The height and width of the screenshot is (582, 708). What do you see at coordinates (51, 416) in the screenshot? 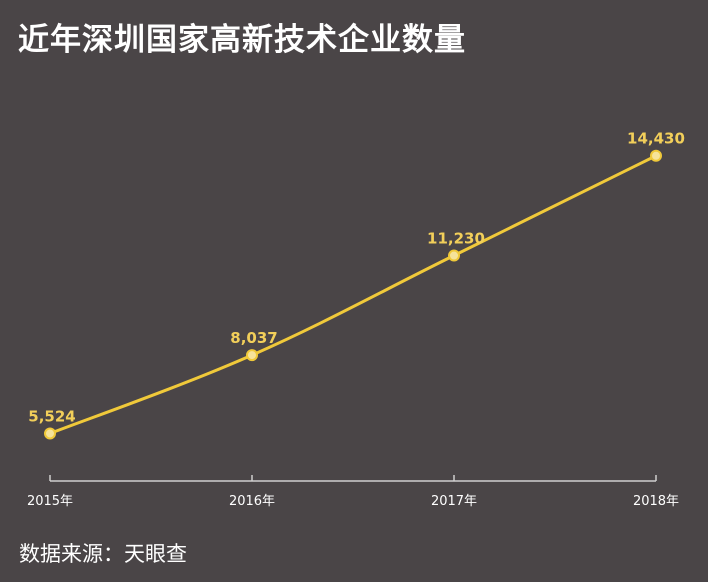
I see `data-label: 5,524` at bounding box center [51, 416].